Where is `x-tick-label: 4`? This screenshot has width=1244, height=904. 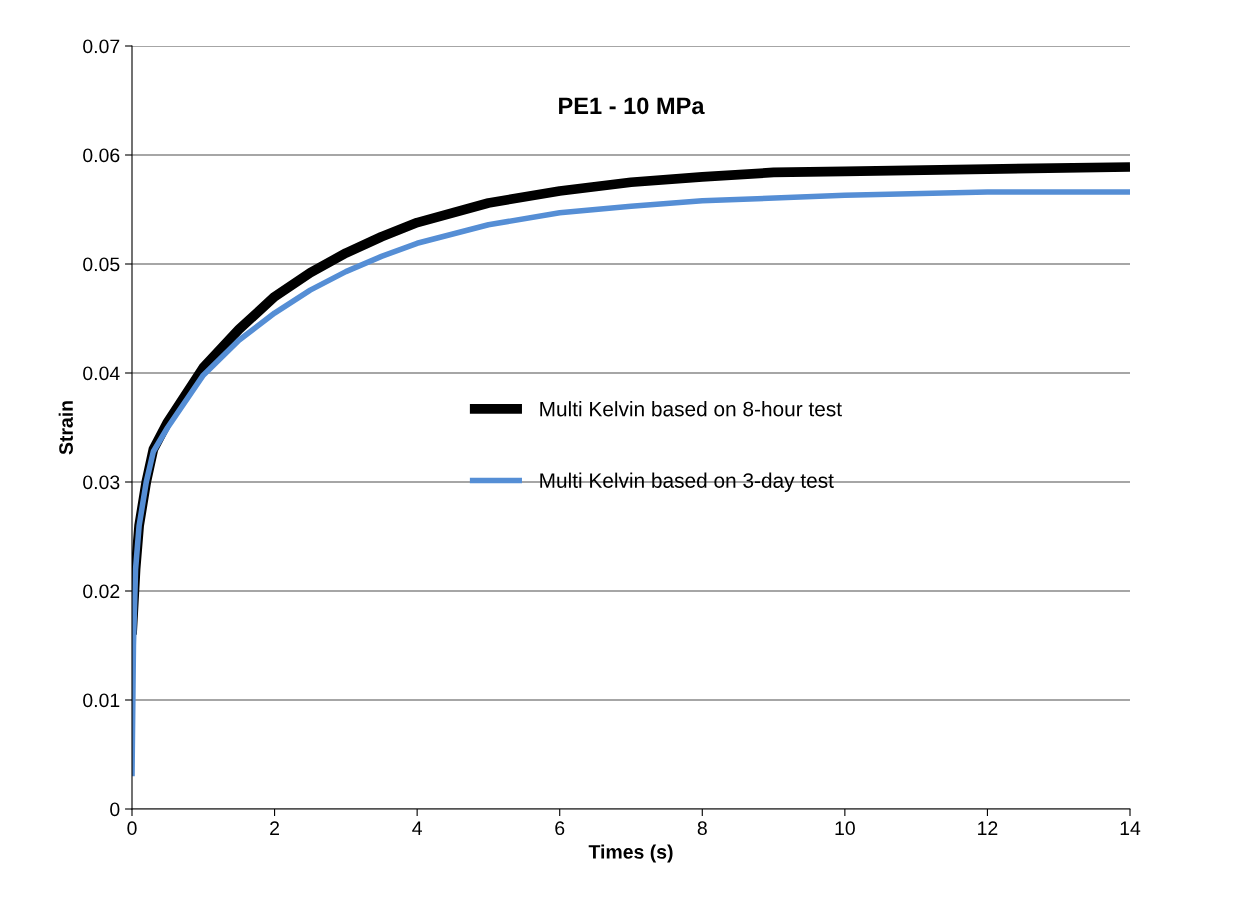 x-tick-label: 4 is located at coordinates (417, 828).